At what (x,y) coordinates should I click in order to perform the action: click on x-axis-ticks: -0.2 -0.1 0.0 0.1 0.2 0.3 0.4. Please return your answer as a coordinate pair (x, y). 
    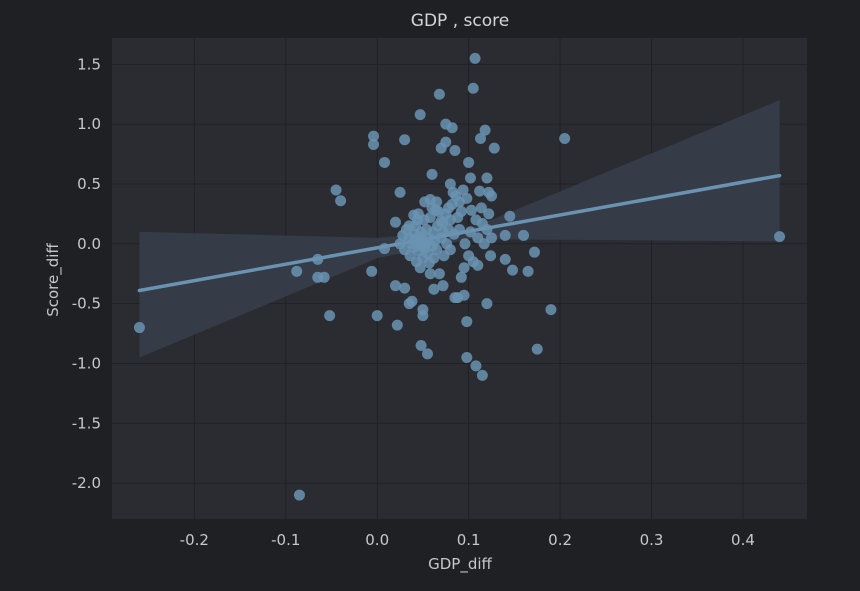
    Looking at the image, I should click on (467, 540).